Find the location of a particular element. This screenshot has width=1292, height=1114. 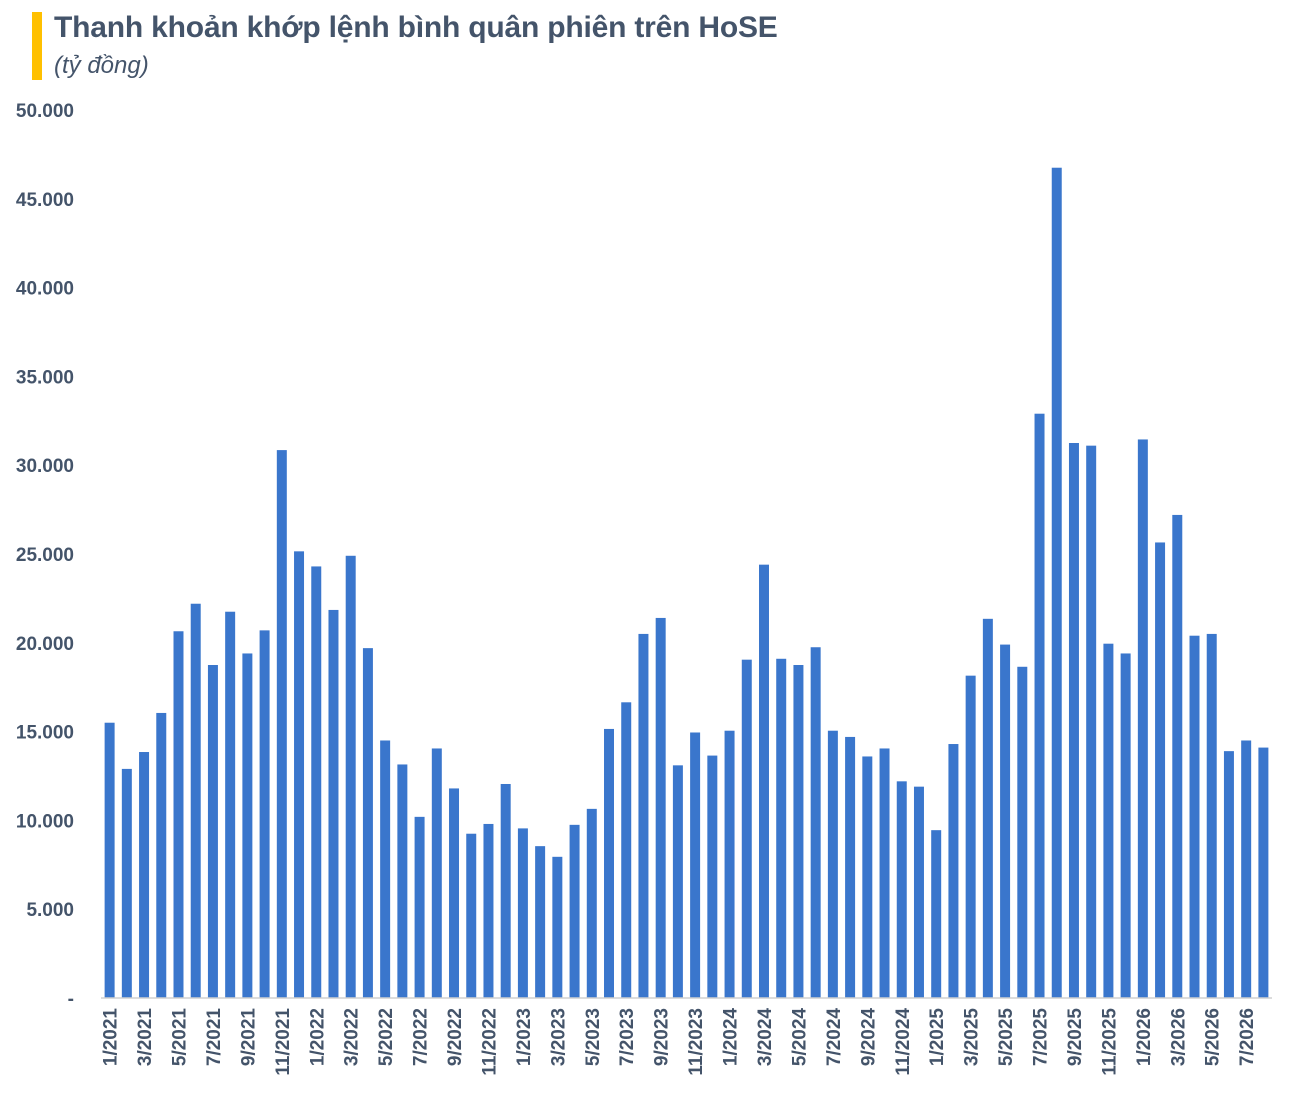

y-tick-label: 40.000 is located at coordinates (45, 289).